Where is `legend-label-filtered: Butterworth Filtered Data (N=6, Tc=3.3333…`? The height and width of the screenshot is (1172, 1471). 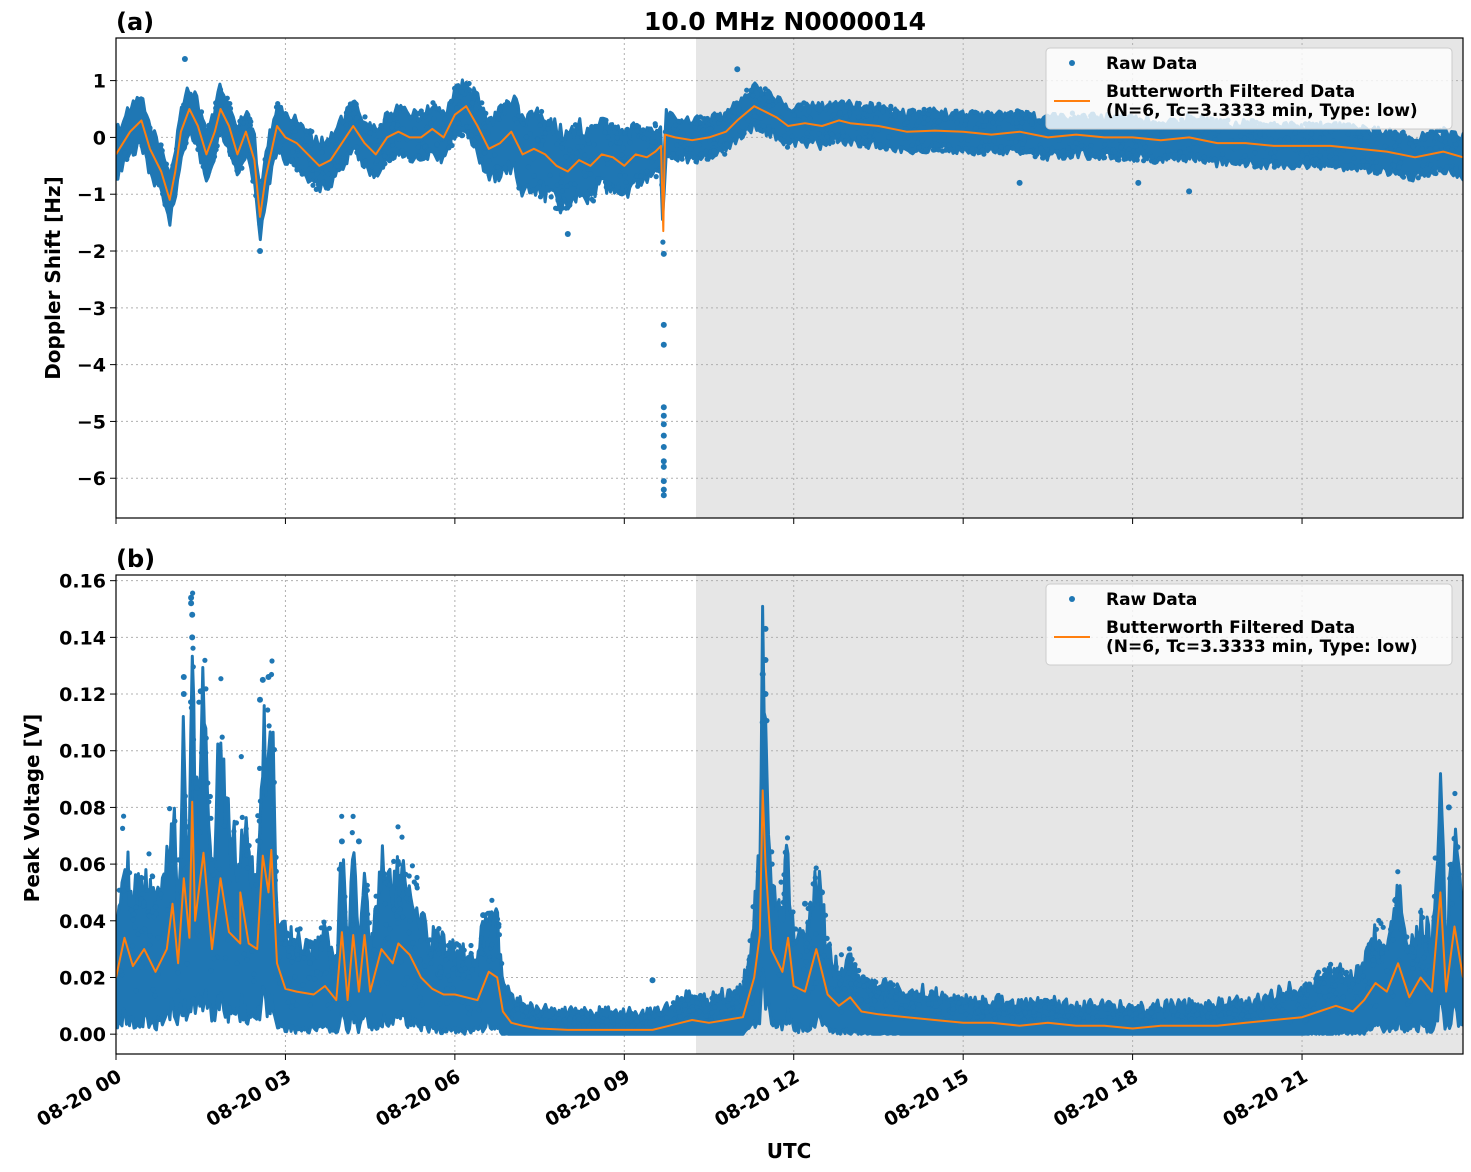
legend-label-filtered: Butterworth Filtered Data (N=6, Tc=3.3333… is located at coordinates (1262, 101).